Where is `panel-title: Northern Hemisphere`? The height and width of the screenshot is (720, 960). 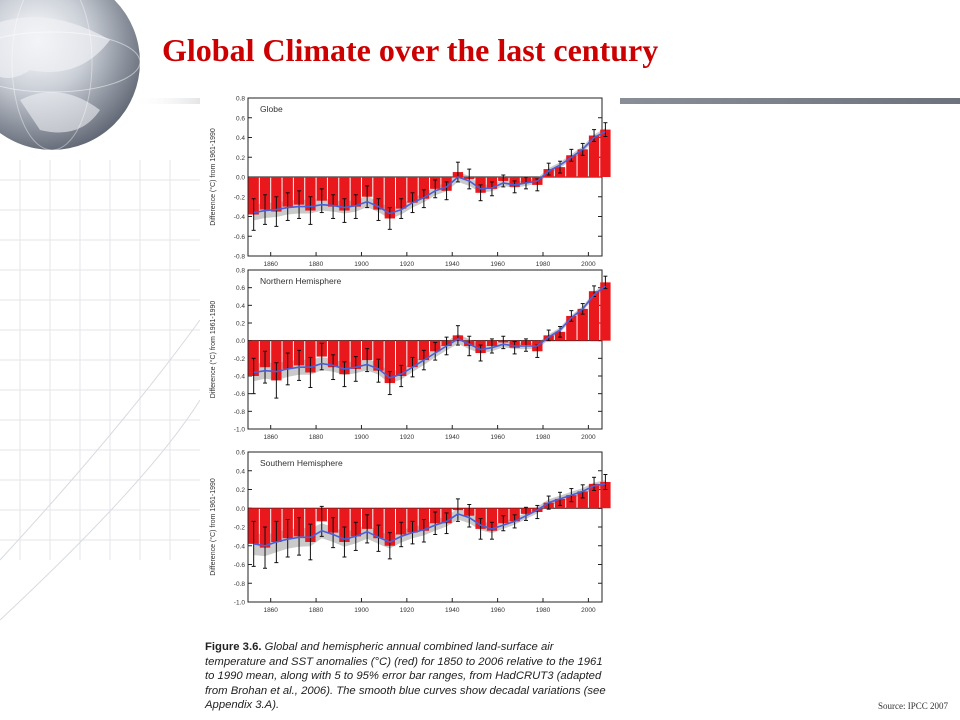 panel-title: Northern Hemisphere is located at coordinates (301, 281).